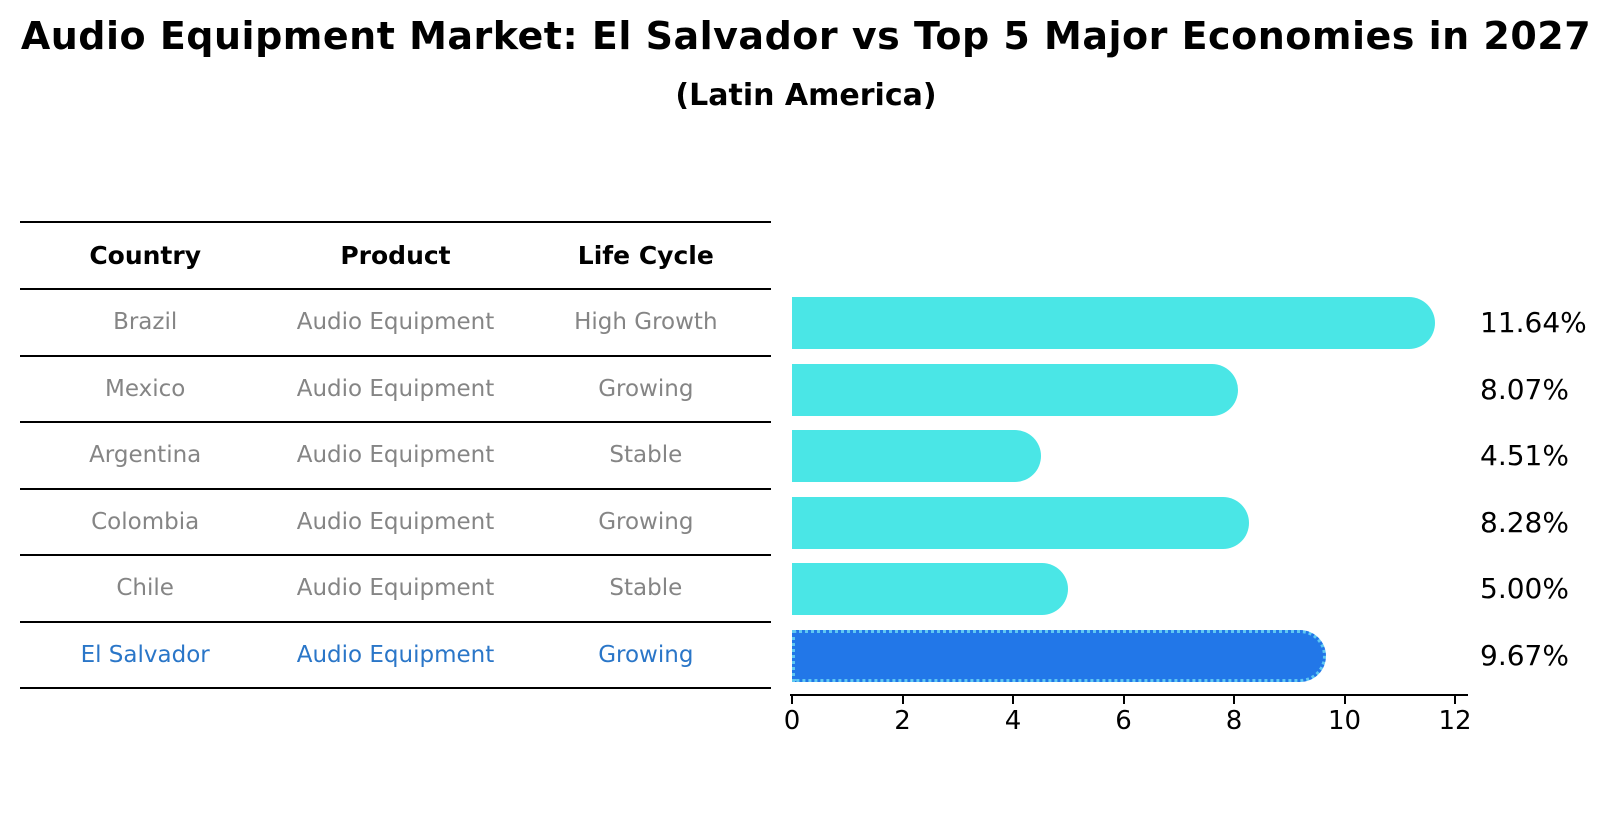 This screenshot has height=823, width=1612. I want to click on table-row: Mexico Audio Equipment Growing, so click(395, 390).